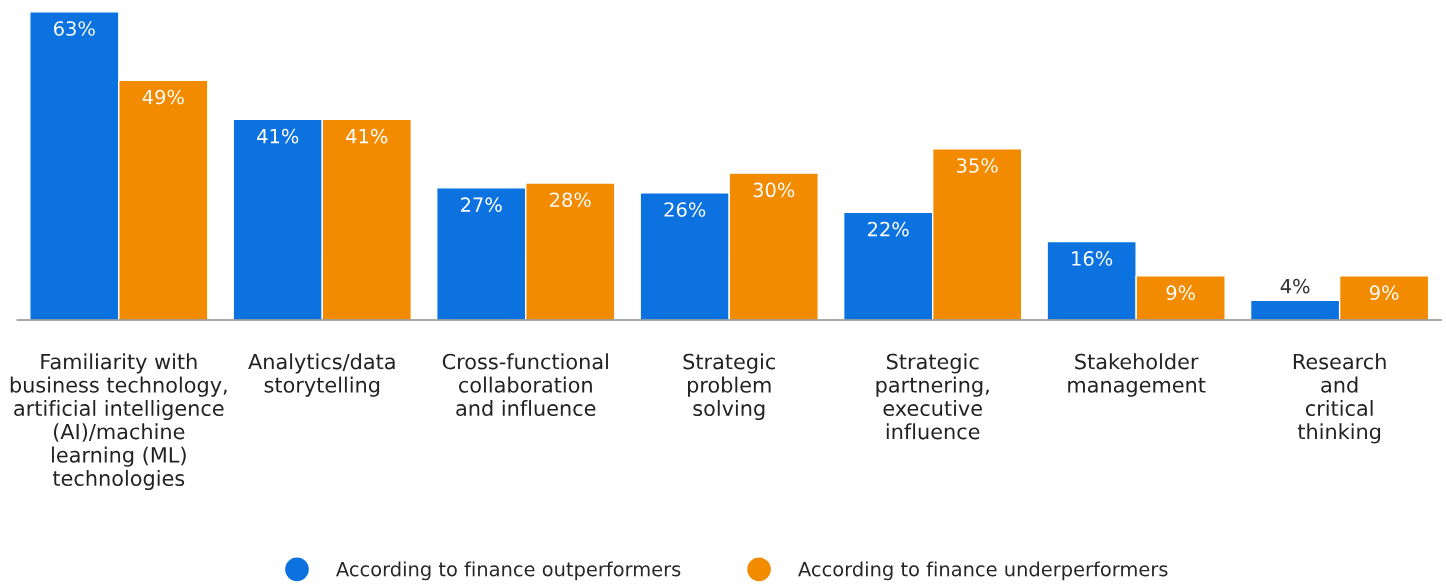  Describe the element at coordinates (321, 375) in the screenshot. I see `x-tick-label: Analytics/data storytelling` at that location.